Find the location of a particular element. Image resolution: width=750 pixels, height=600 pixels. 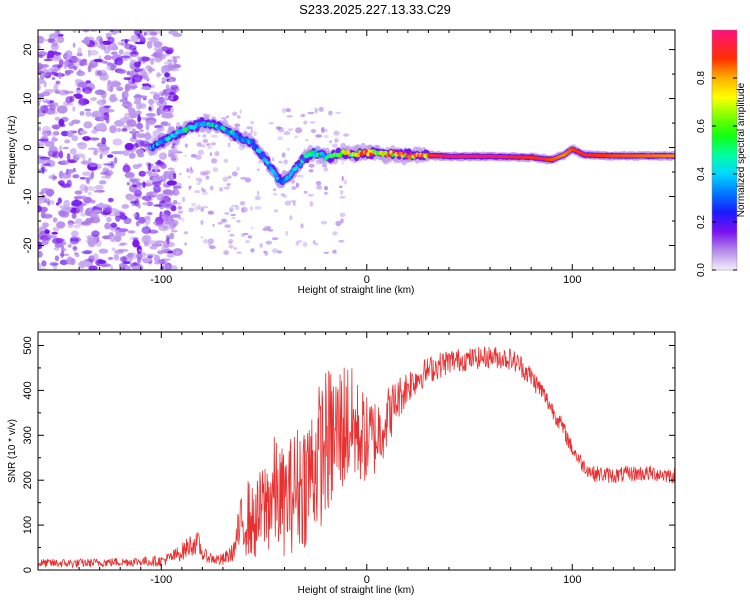

ridge-core is located at coordinates (315, 151).